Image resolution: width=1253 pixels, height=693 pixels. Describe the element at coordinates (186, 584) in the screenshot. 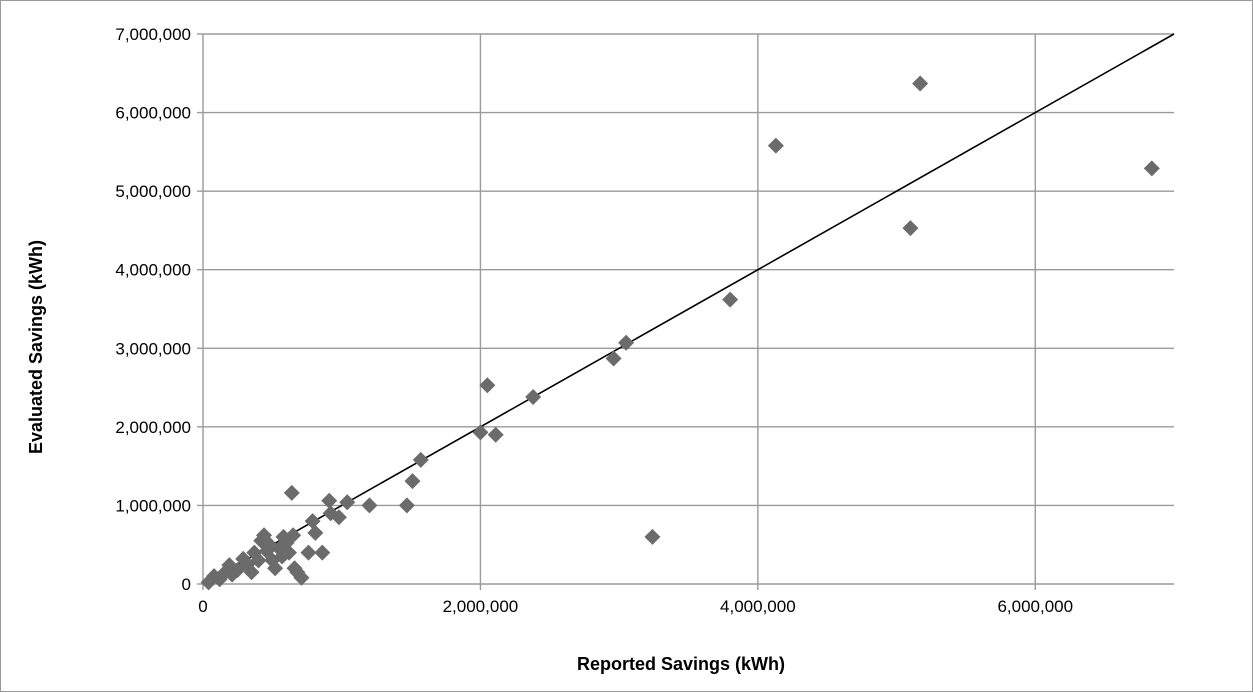

I see `y-tick-label: 0` at that location.